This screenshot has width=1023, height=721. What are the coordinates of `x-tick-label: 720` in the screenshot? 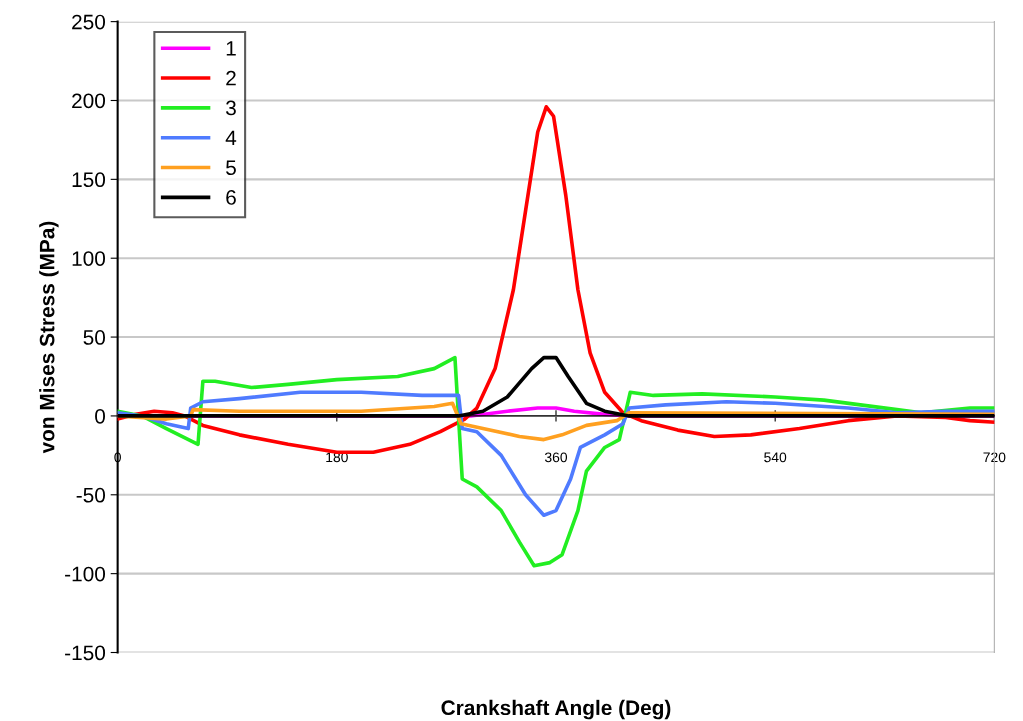 It's located at (994, 457).